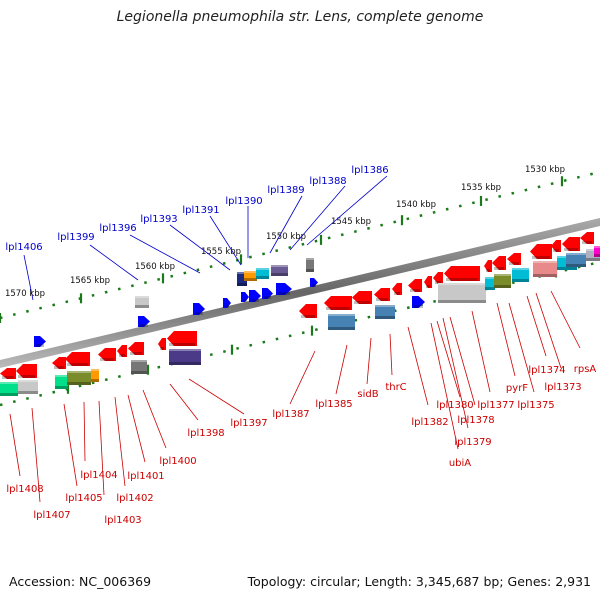 This screenshot has height=600, width=600. Describe the element at coordinates (75, 237) in the screenshot. I see `gene-label-lpl1399: lpl1399` at that location.